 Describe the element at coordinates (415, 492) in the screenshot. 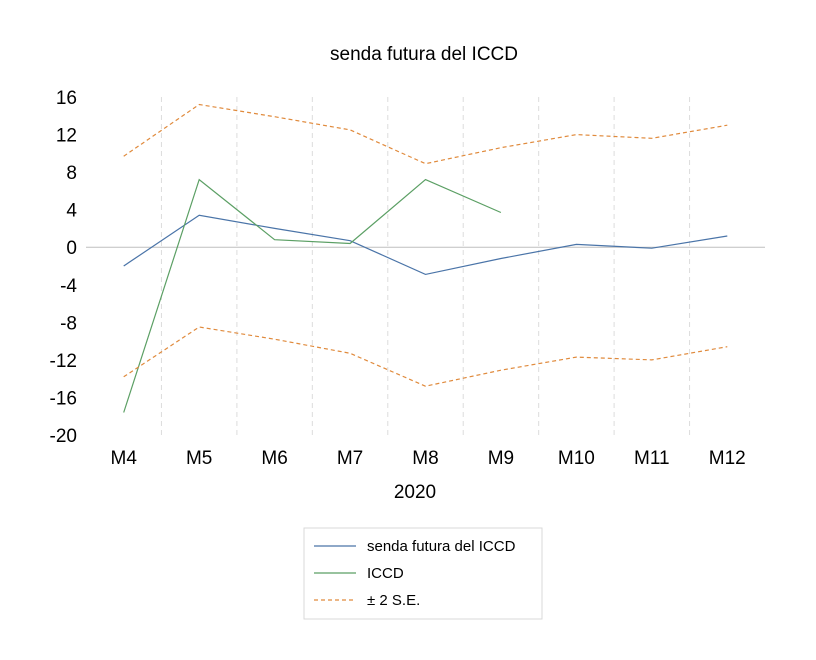

I see `x-axis-label: 2020` at that location.